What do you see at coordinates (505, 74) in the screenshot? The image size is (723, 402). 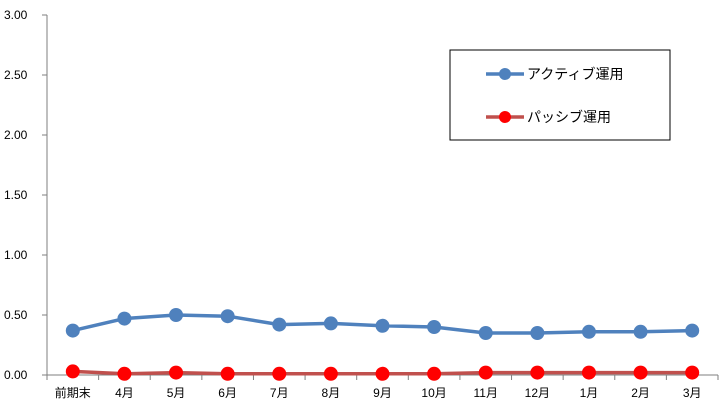 I see `legend-active-marker-icon` at bounding box center [505, 74].